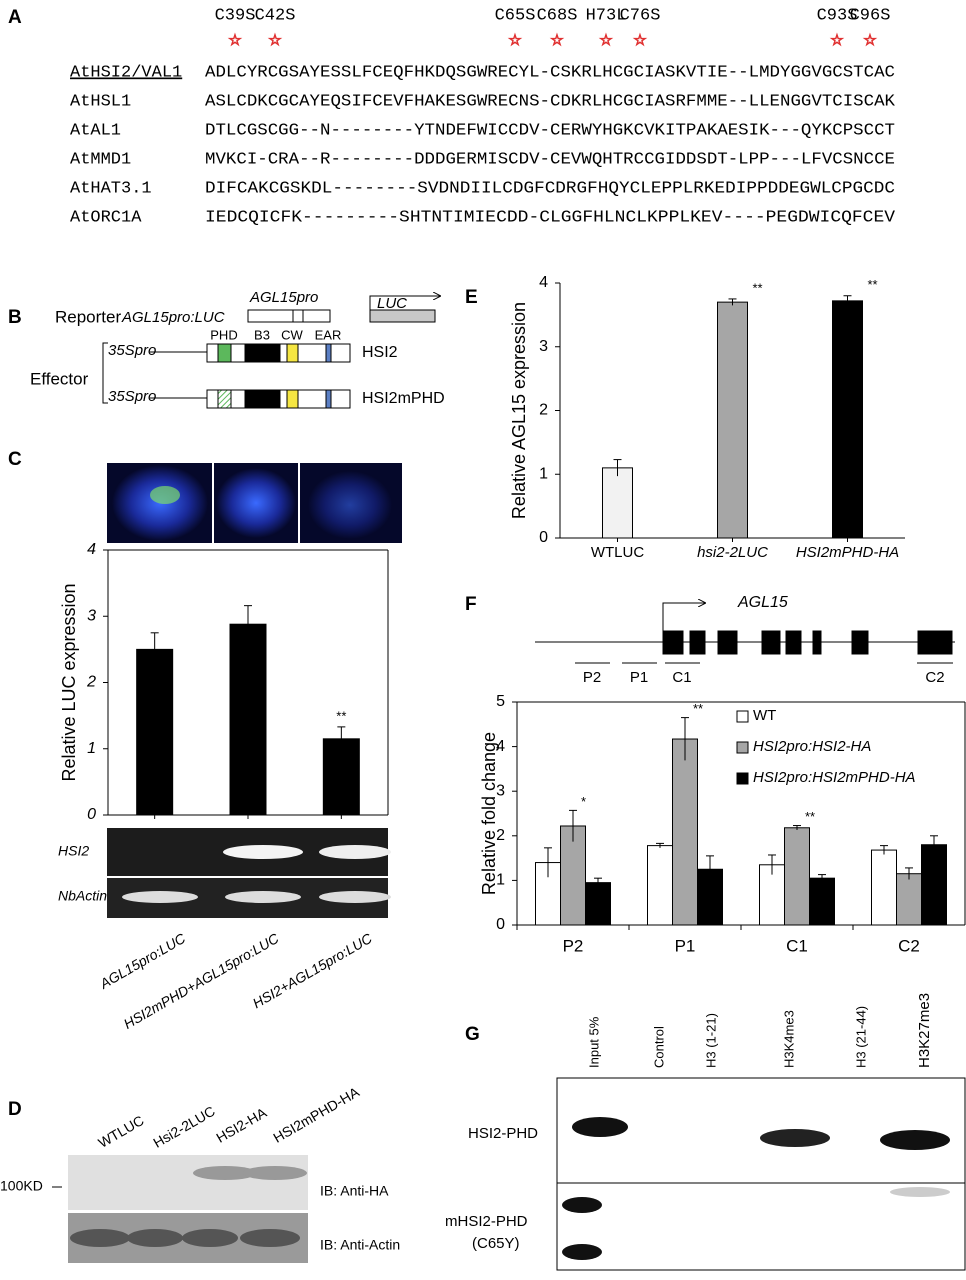 This screenshot has width=966, height=1280. Describe the element at coordinates (489, 813) in the screenshot. I see `y-axis-label: Relative fold change` at that location.